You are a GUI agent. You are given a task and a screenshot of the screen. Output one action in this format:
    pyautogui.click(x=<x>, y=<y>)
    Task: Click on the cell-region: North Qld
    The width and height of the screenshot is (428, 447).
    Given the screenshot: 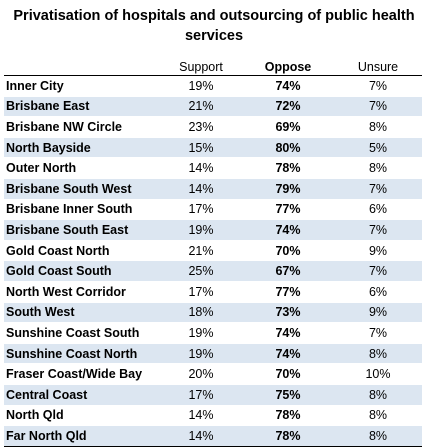 What is the action you would take?
    pyautogui.click(x=82, y=416)
    